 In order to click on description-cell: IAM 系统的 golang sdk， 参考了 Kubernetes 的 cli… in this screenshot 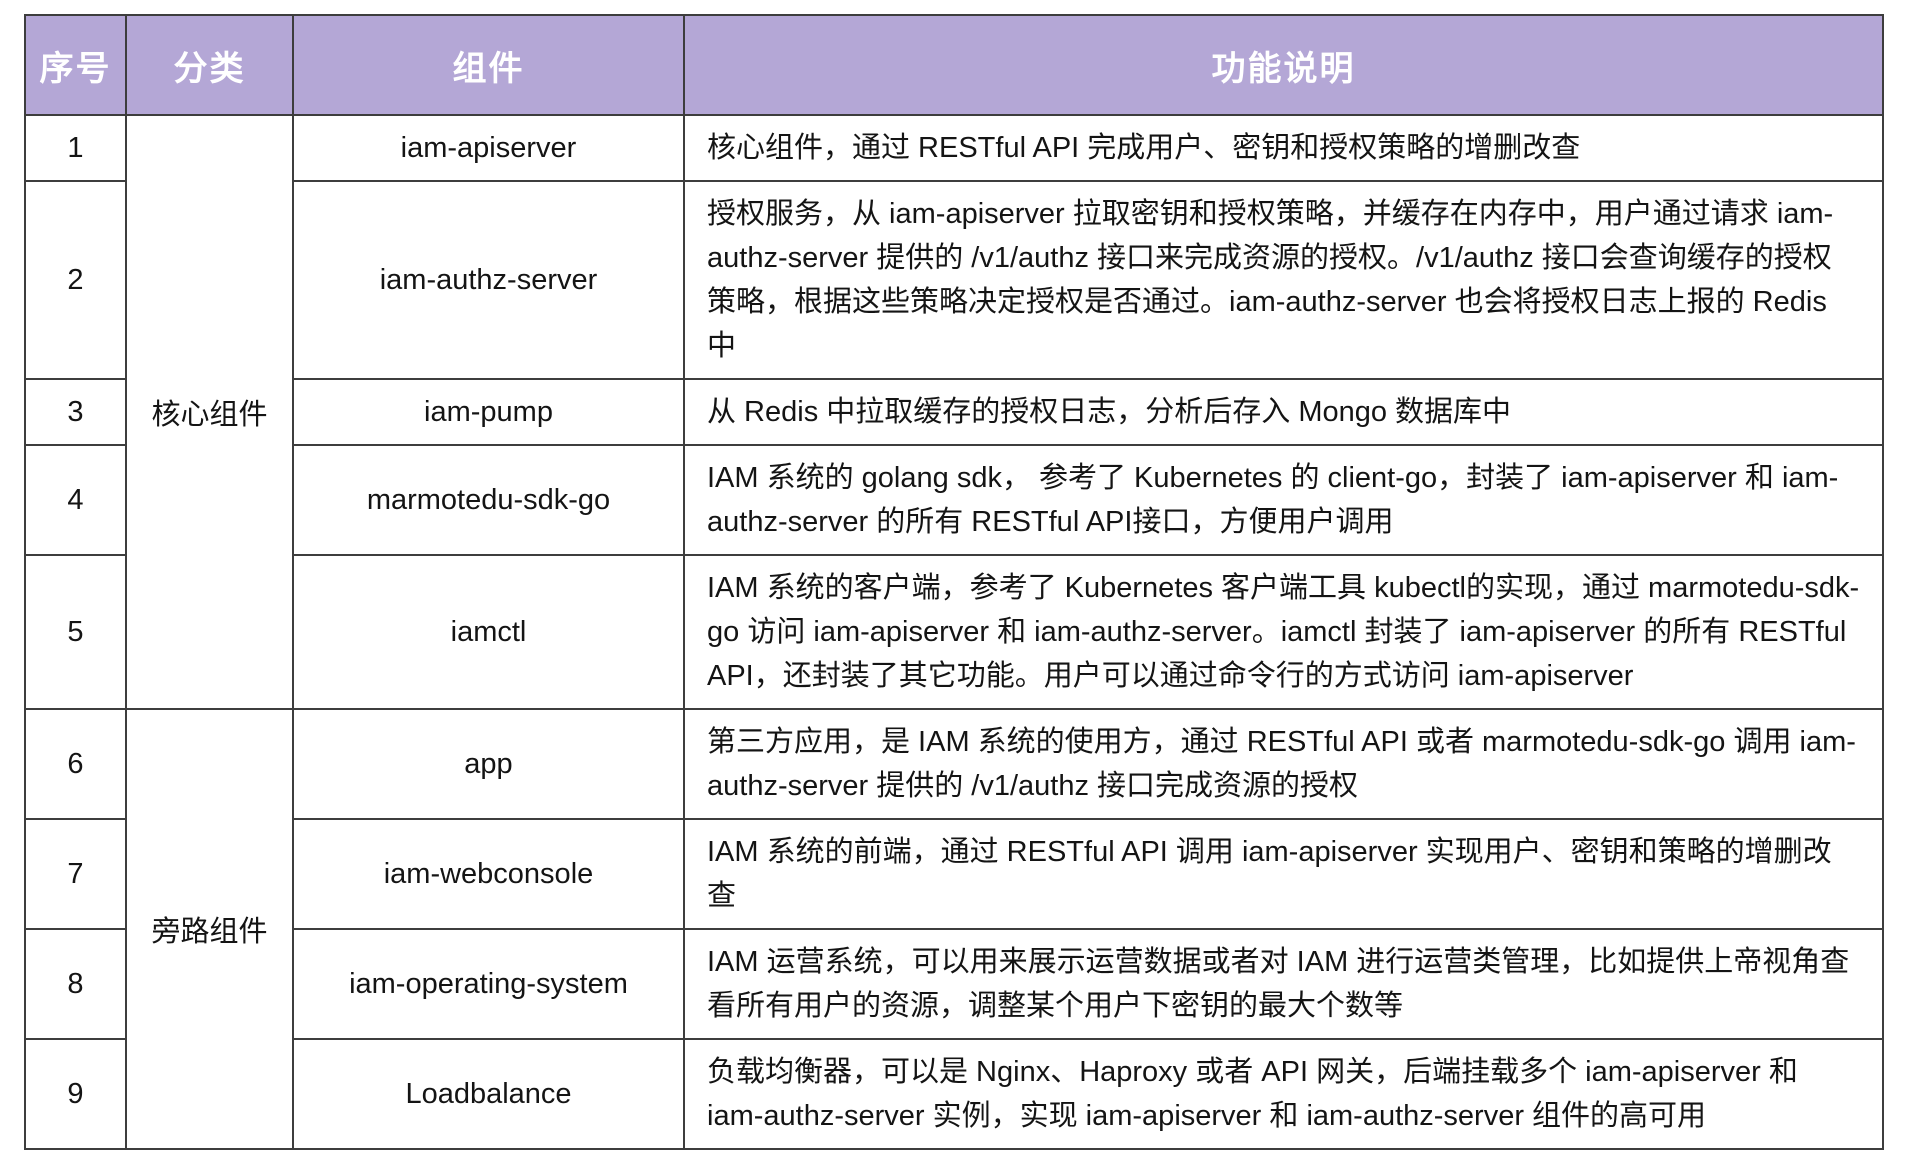, I will do `click(1283, 500)`.